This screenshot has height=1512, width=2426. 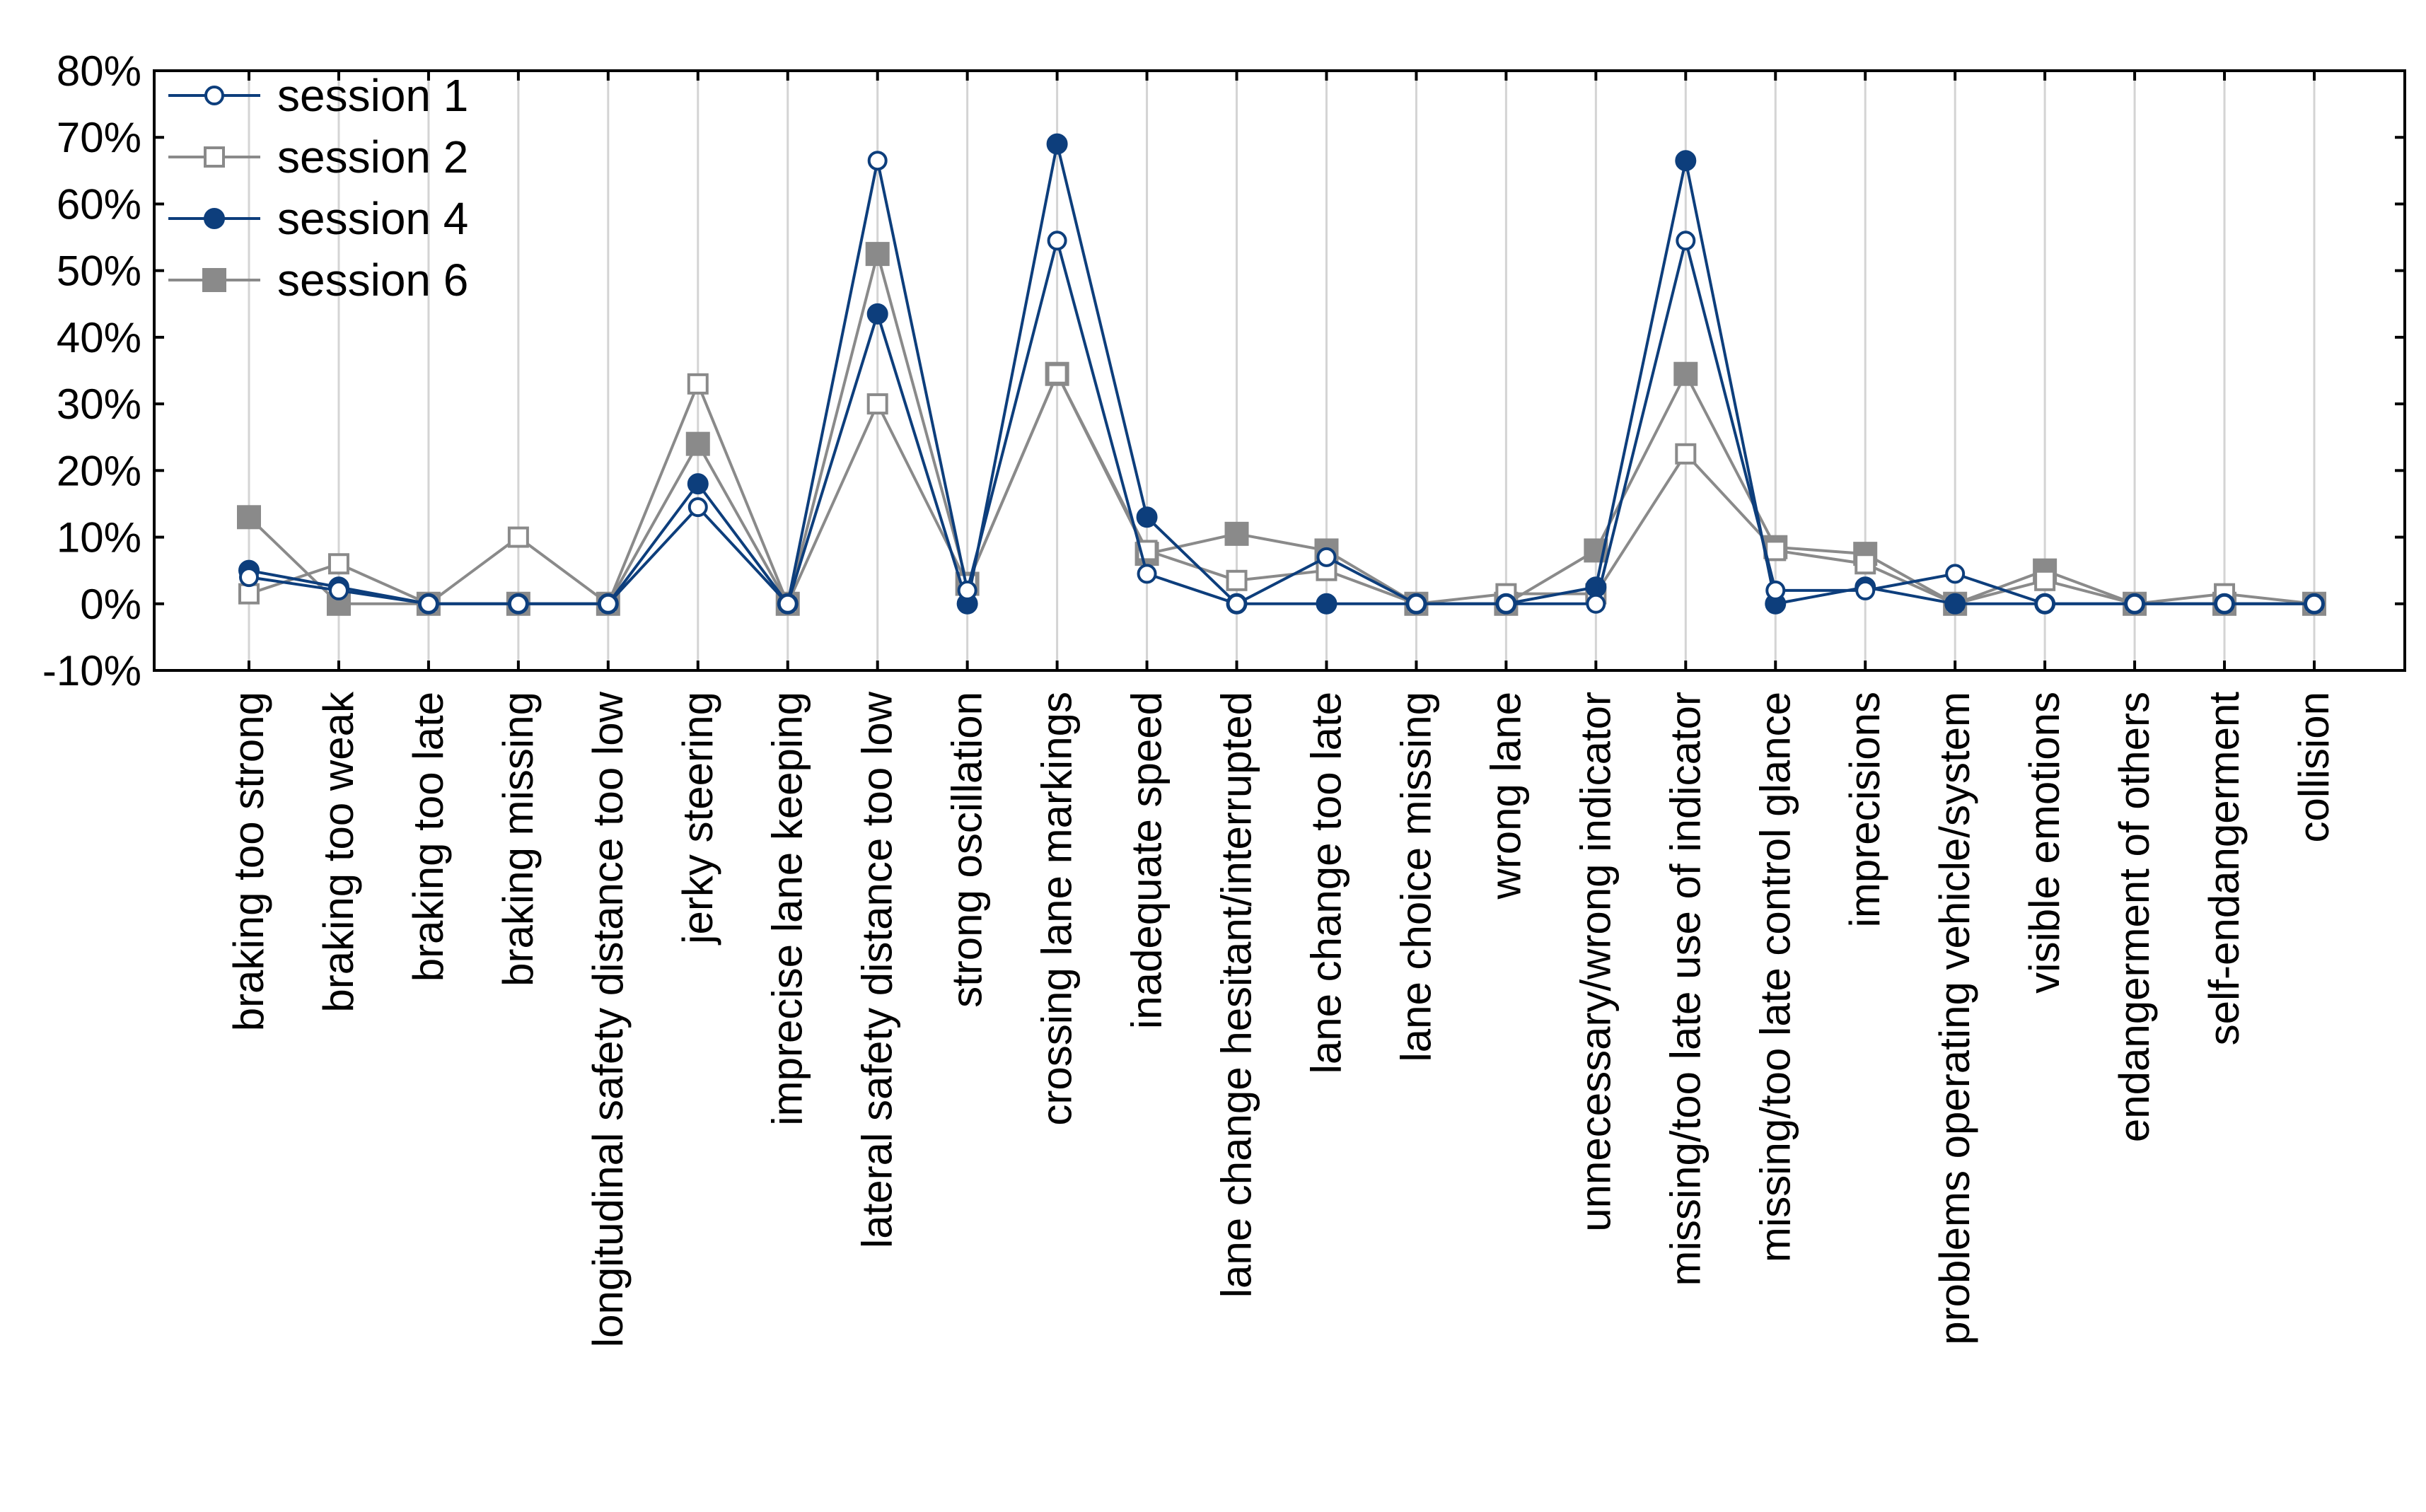 What do you see at coordinates (99, 470) in the screenshot?
I see `y-tick-label: 20%` at bounding box center [99, 470].